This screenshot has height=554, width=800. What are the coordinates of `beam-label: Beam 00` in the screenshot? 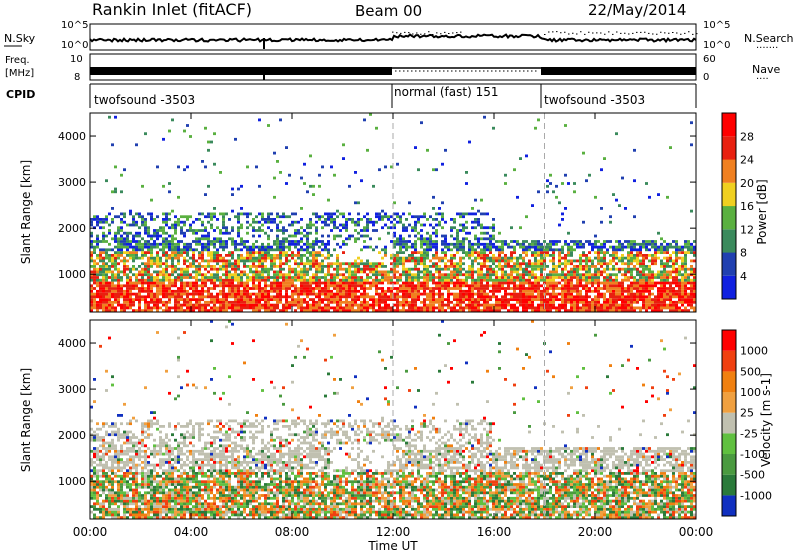 It's located at (388, 11).